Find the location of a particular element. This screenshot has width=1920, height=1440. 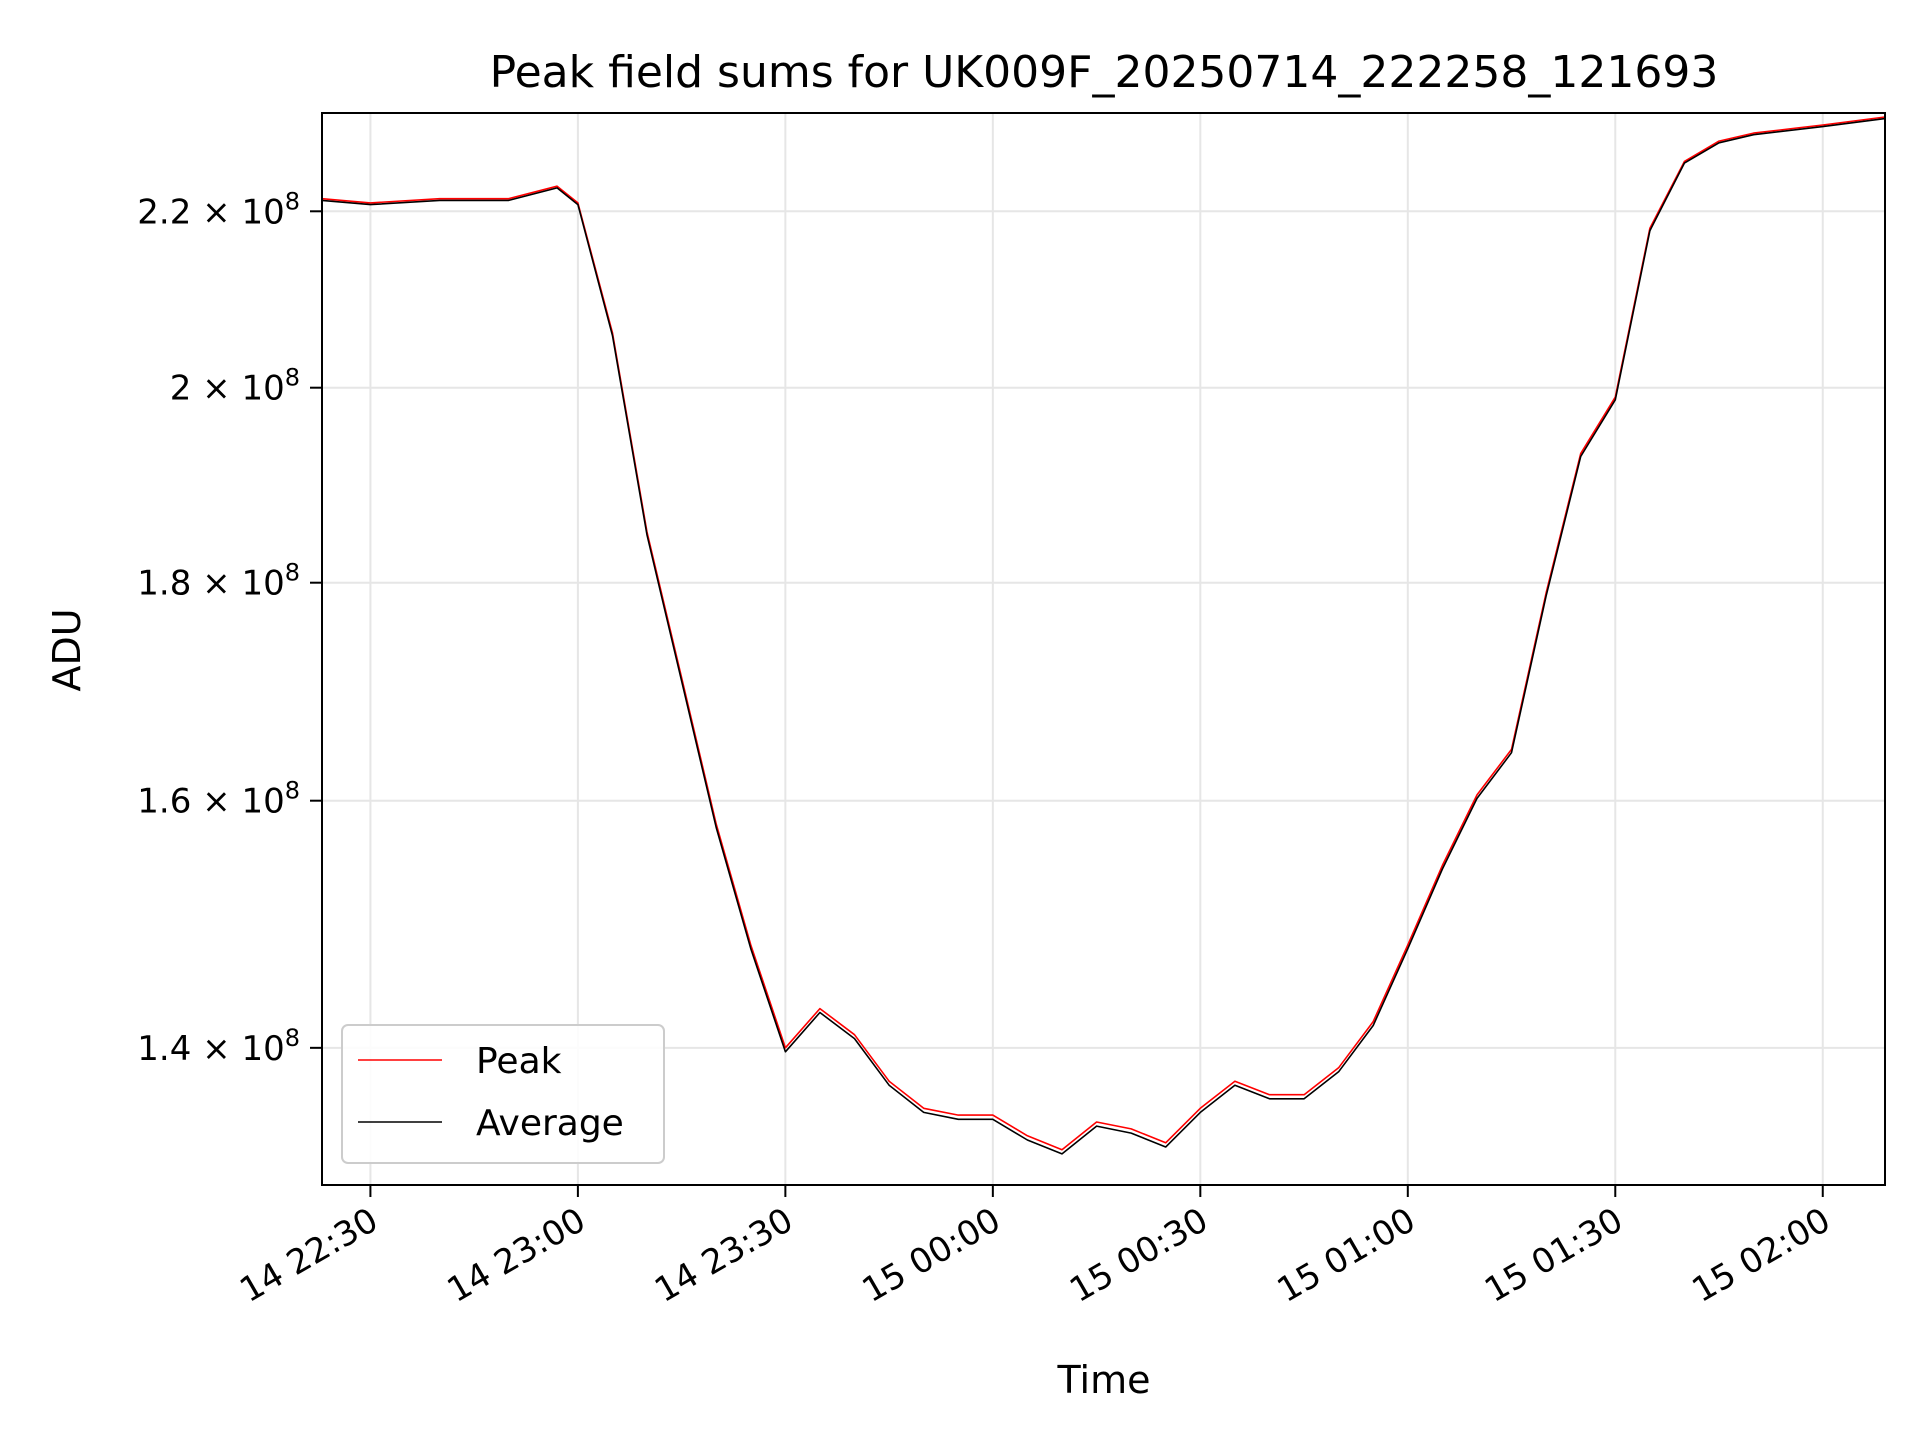

y-axis-title: ADU is located at coordinates (67, 649).